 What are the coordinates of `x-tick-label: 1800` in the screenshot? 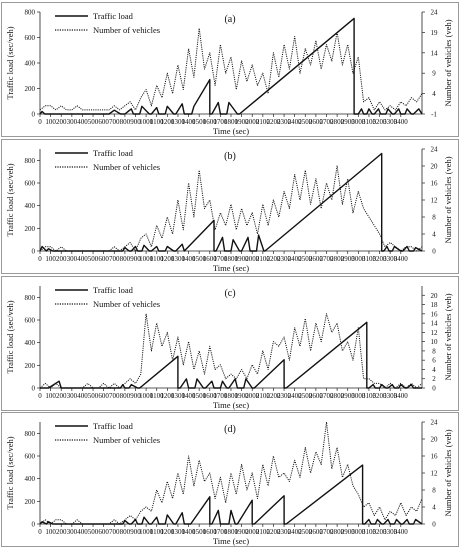 It's located at (231, 396).